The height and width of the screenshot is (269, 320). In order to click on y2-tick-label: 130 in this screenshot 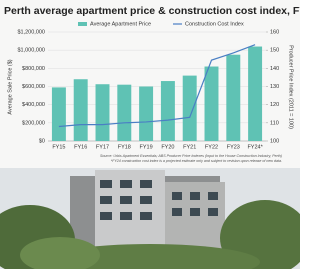, I will do `click(274, 87)`.